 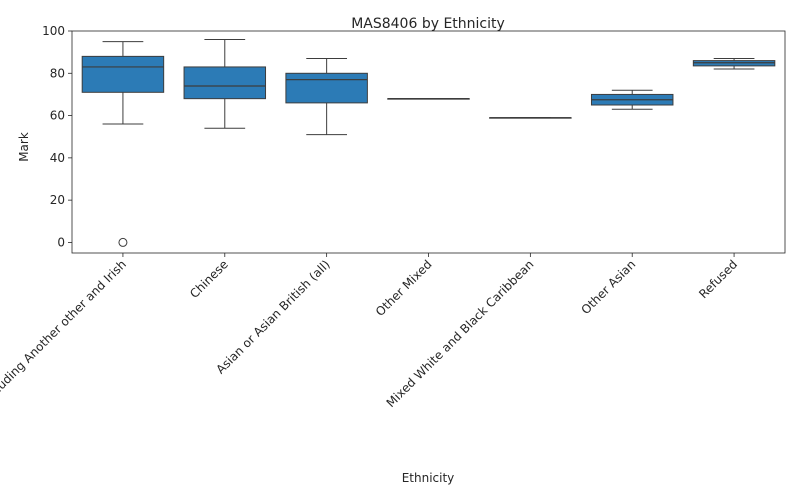 I want to click on y-tick-label: 0, so click(x=61, y=242).